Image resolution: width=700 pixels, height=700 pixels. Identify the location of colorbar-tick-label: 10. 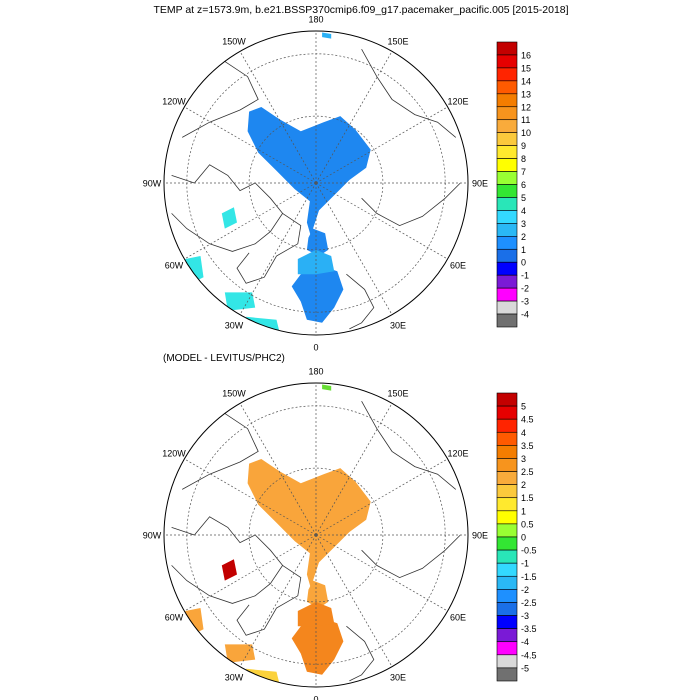
(526, 133).